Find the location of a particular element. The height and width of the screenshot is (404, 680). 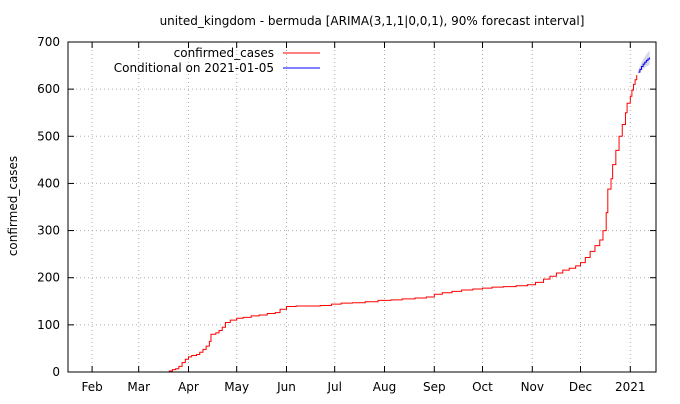

x-tick-label: Oct is located at coordinates (482, 387).